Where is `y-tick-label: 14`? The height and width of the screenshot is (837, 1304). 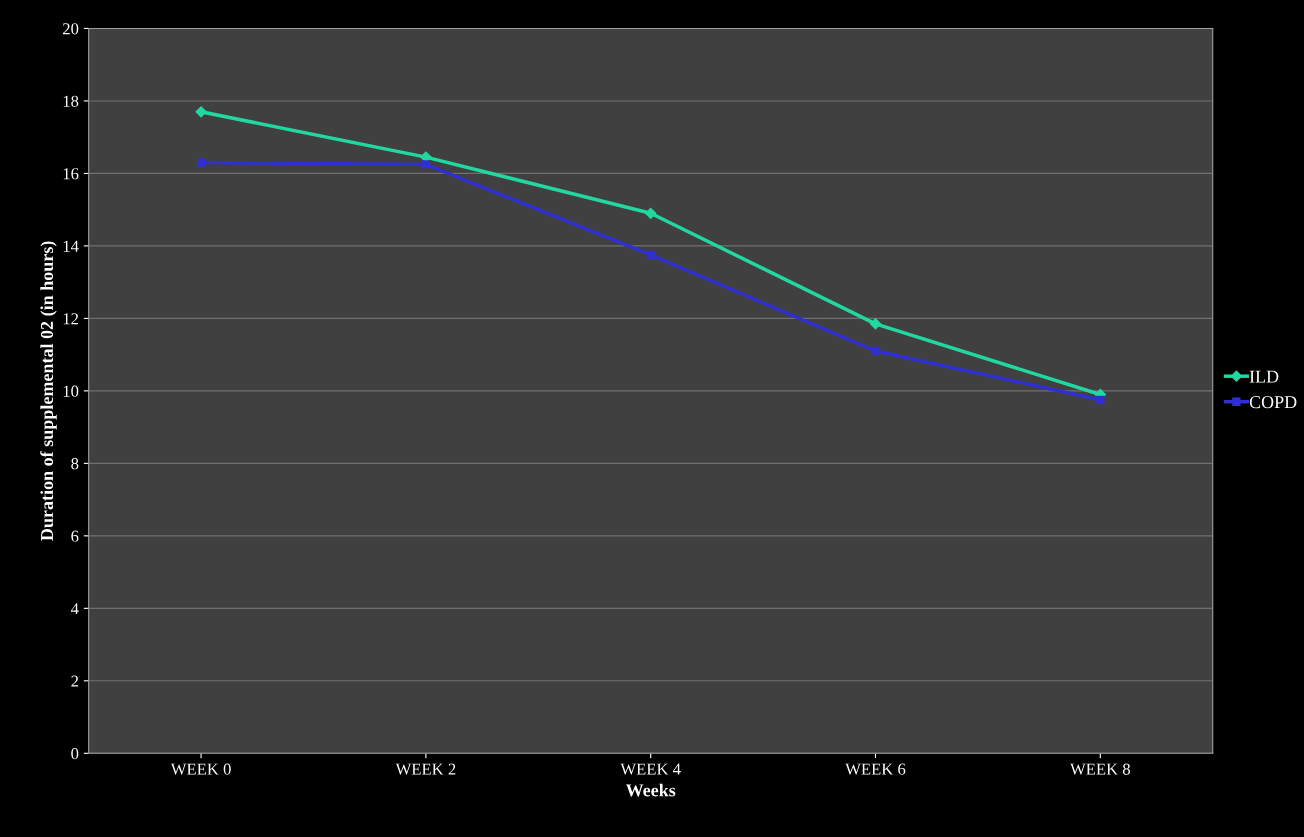 y-tick-label: 14 is located at coordinates (71, 246).